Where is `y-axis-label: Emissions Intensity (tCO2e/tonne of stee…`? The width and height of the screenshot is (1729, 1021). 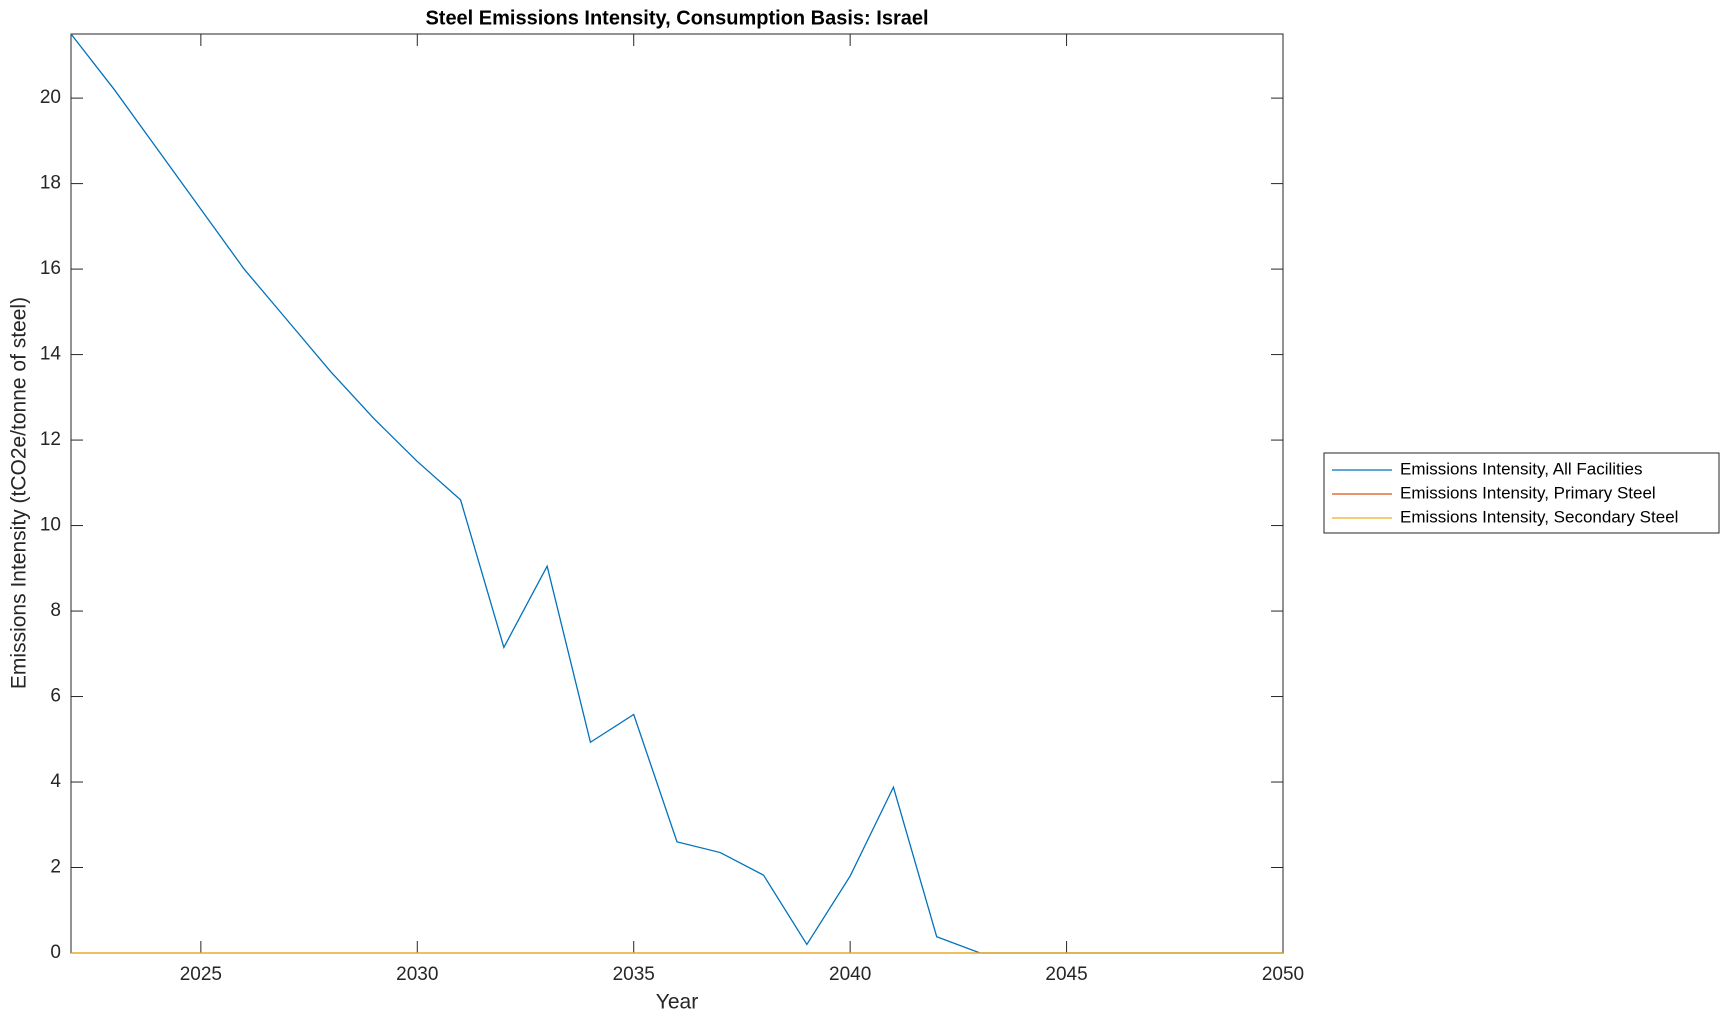
y-axis-label: Emissions Intensity (tCO2e/tonne of stee… is located at coordinates (19, 493).